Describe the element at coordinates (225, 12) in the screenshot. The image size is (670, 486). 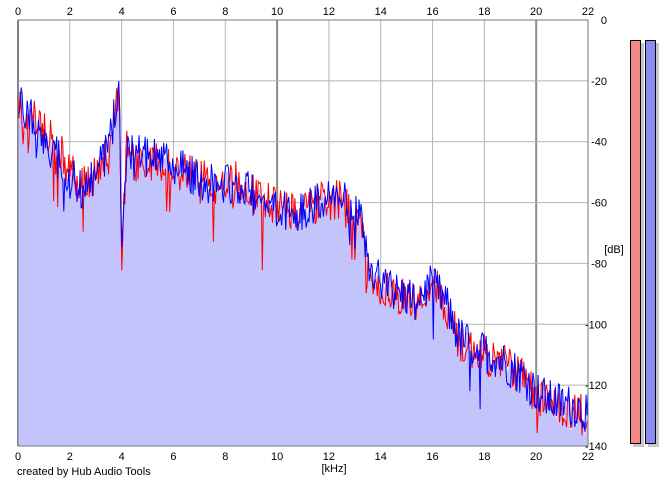
I see `x-tick-label-top: 8` at that location.